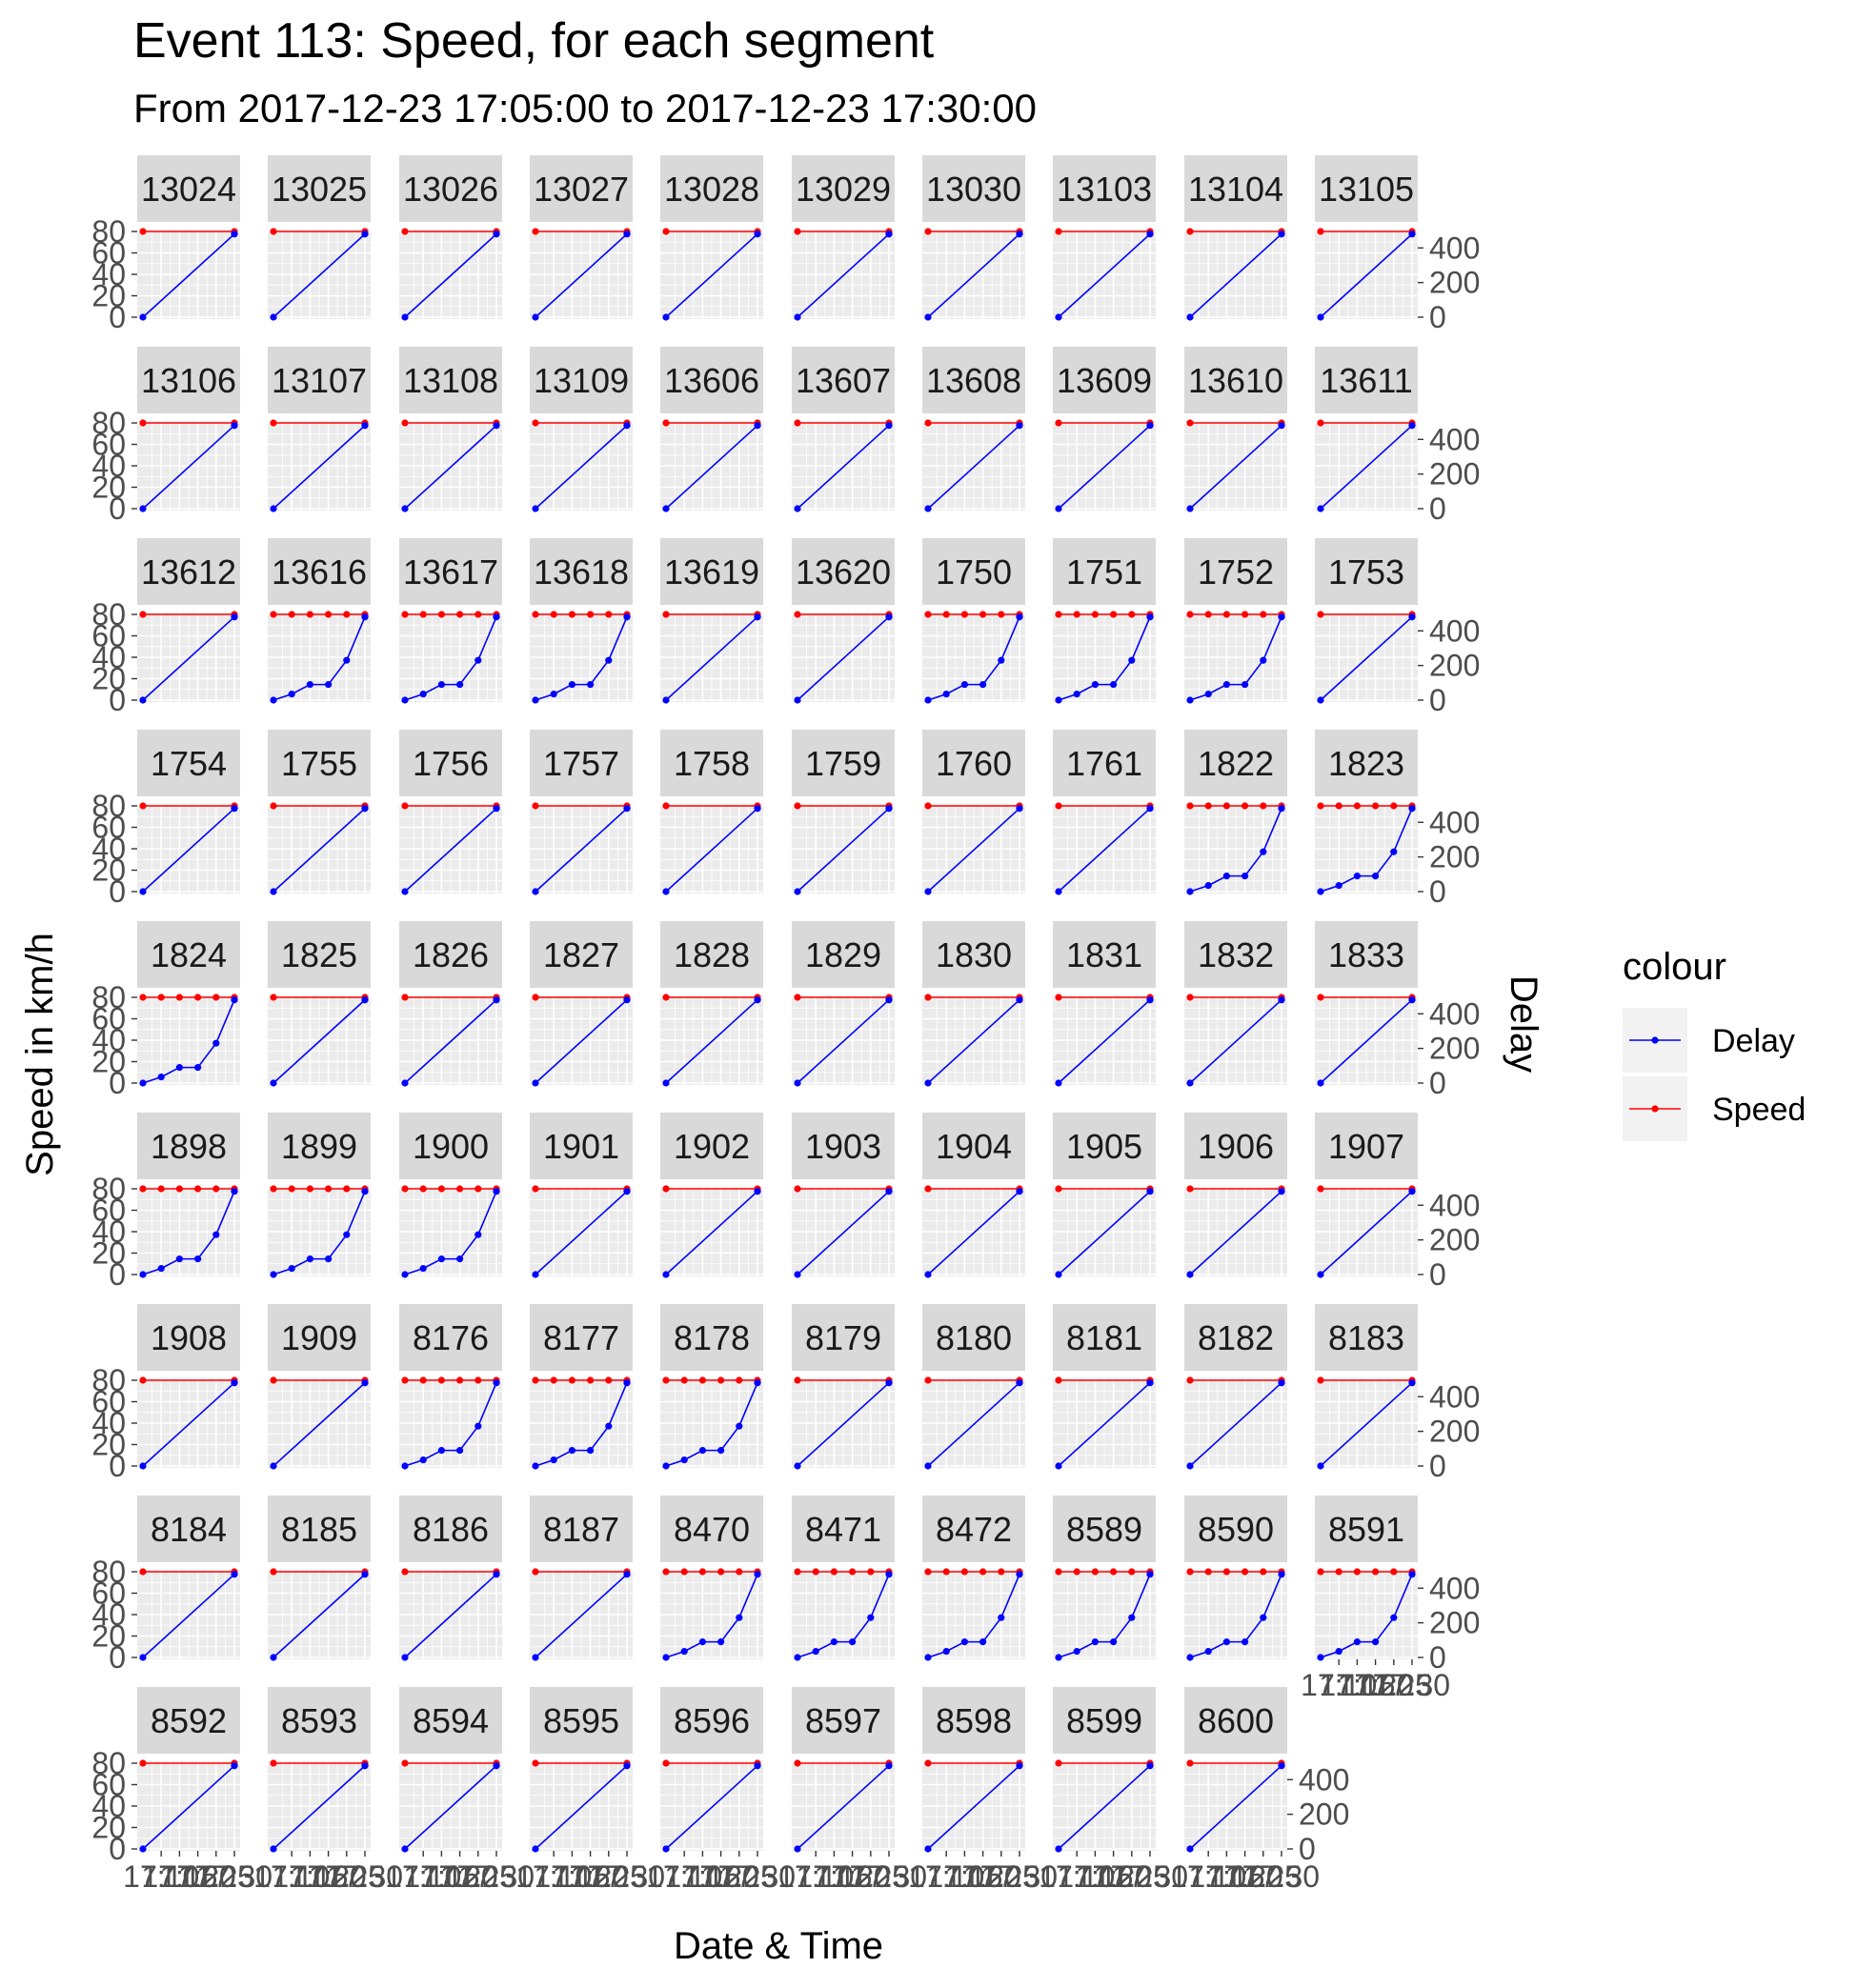 The image size is (1857, 1988). I want to click on strip-label: 13609, so click(1104, 381).